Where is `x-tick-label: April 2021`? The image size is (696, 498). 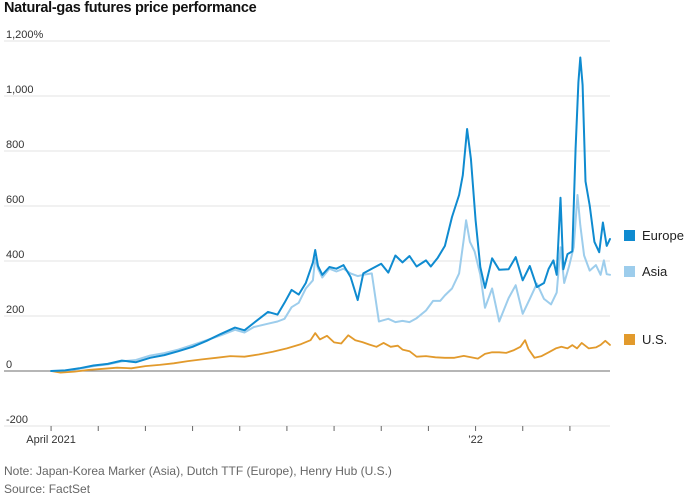
x-tick-label: April 2021 is located at coordinates (51, 440).